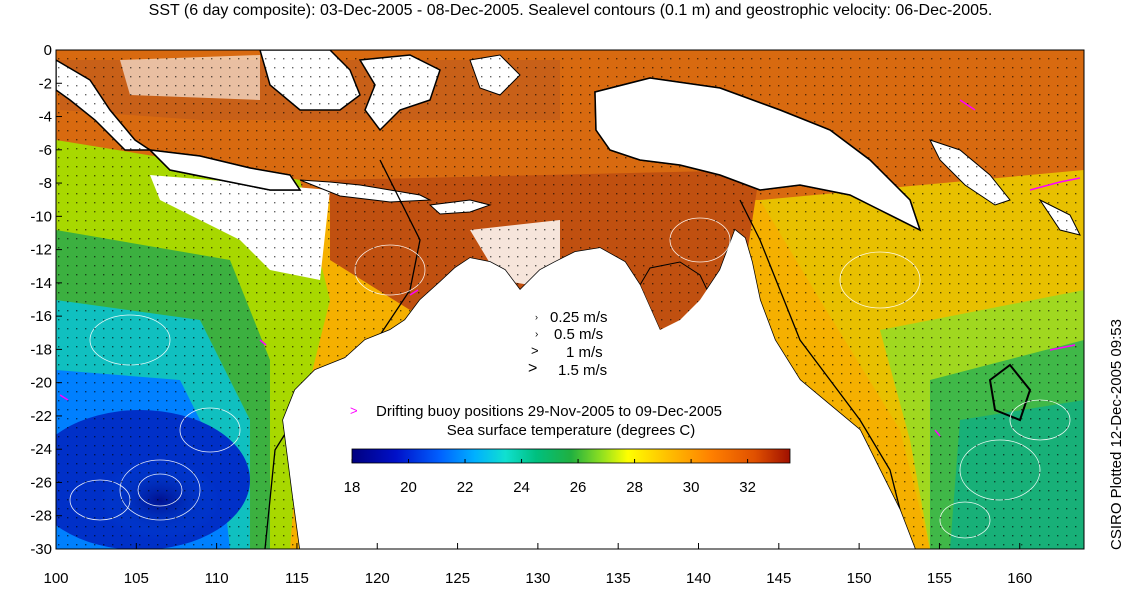  What do you see at coordinates (537, 565) in the screenshot?
I see `x-axis: 100 105 110 115 120 125 130 135 140 145 150 155 160` at bounding box center [537, 565].